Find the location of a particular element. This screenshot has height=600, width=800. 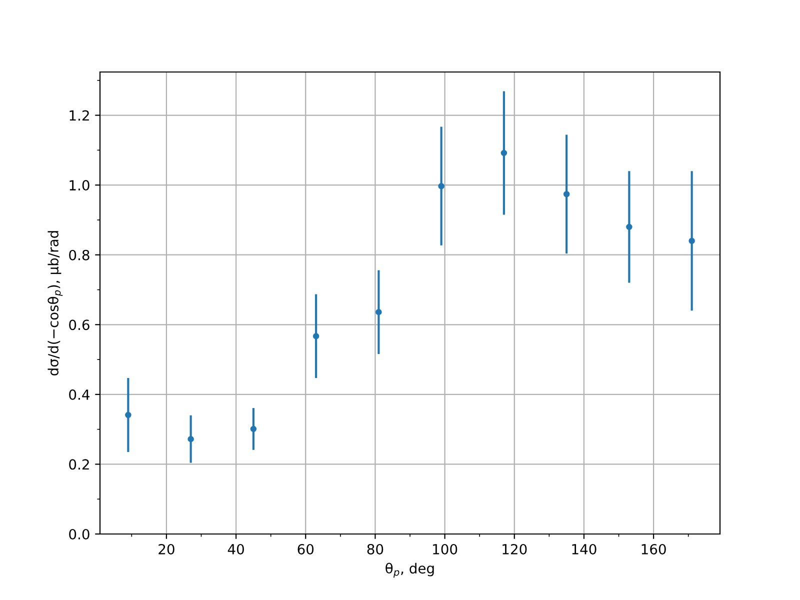

y-tick-label: 0.2 is located at coordinates (79, 464).